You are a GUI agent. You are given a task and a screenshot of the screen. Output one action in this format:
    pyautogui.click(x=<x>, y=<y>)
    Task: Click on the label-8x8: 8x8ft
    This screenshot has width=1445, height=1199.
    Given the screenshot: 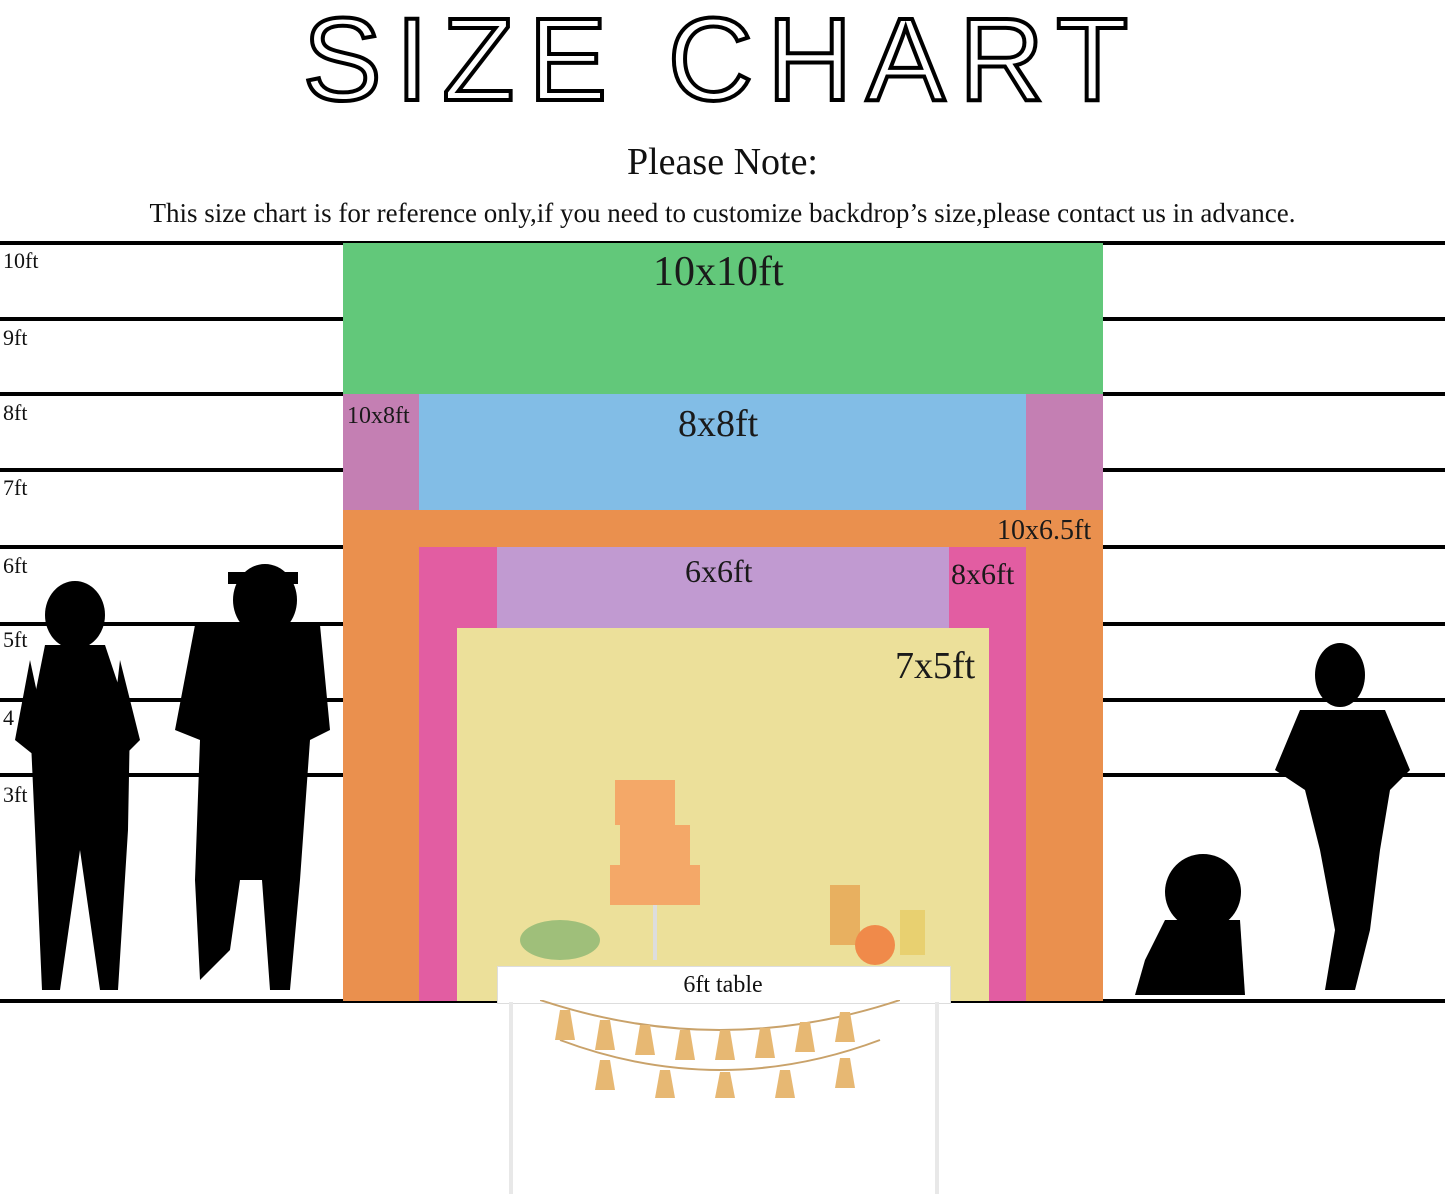 What is the action you would take?
    pyautogui.click(x=718, y=424)
    